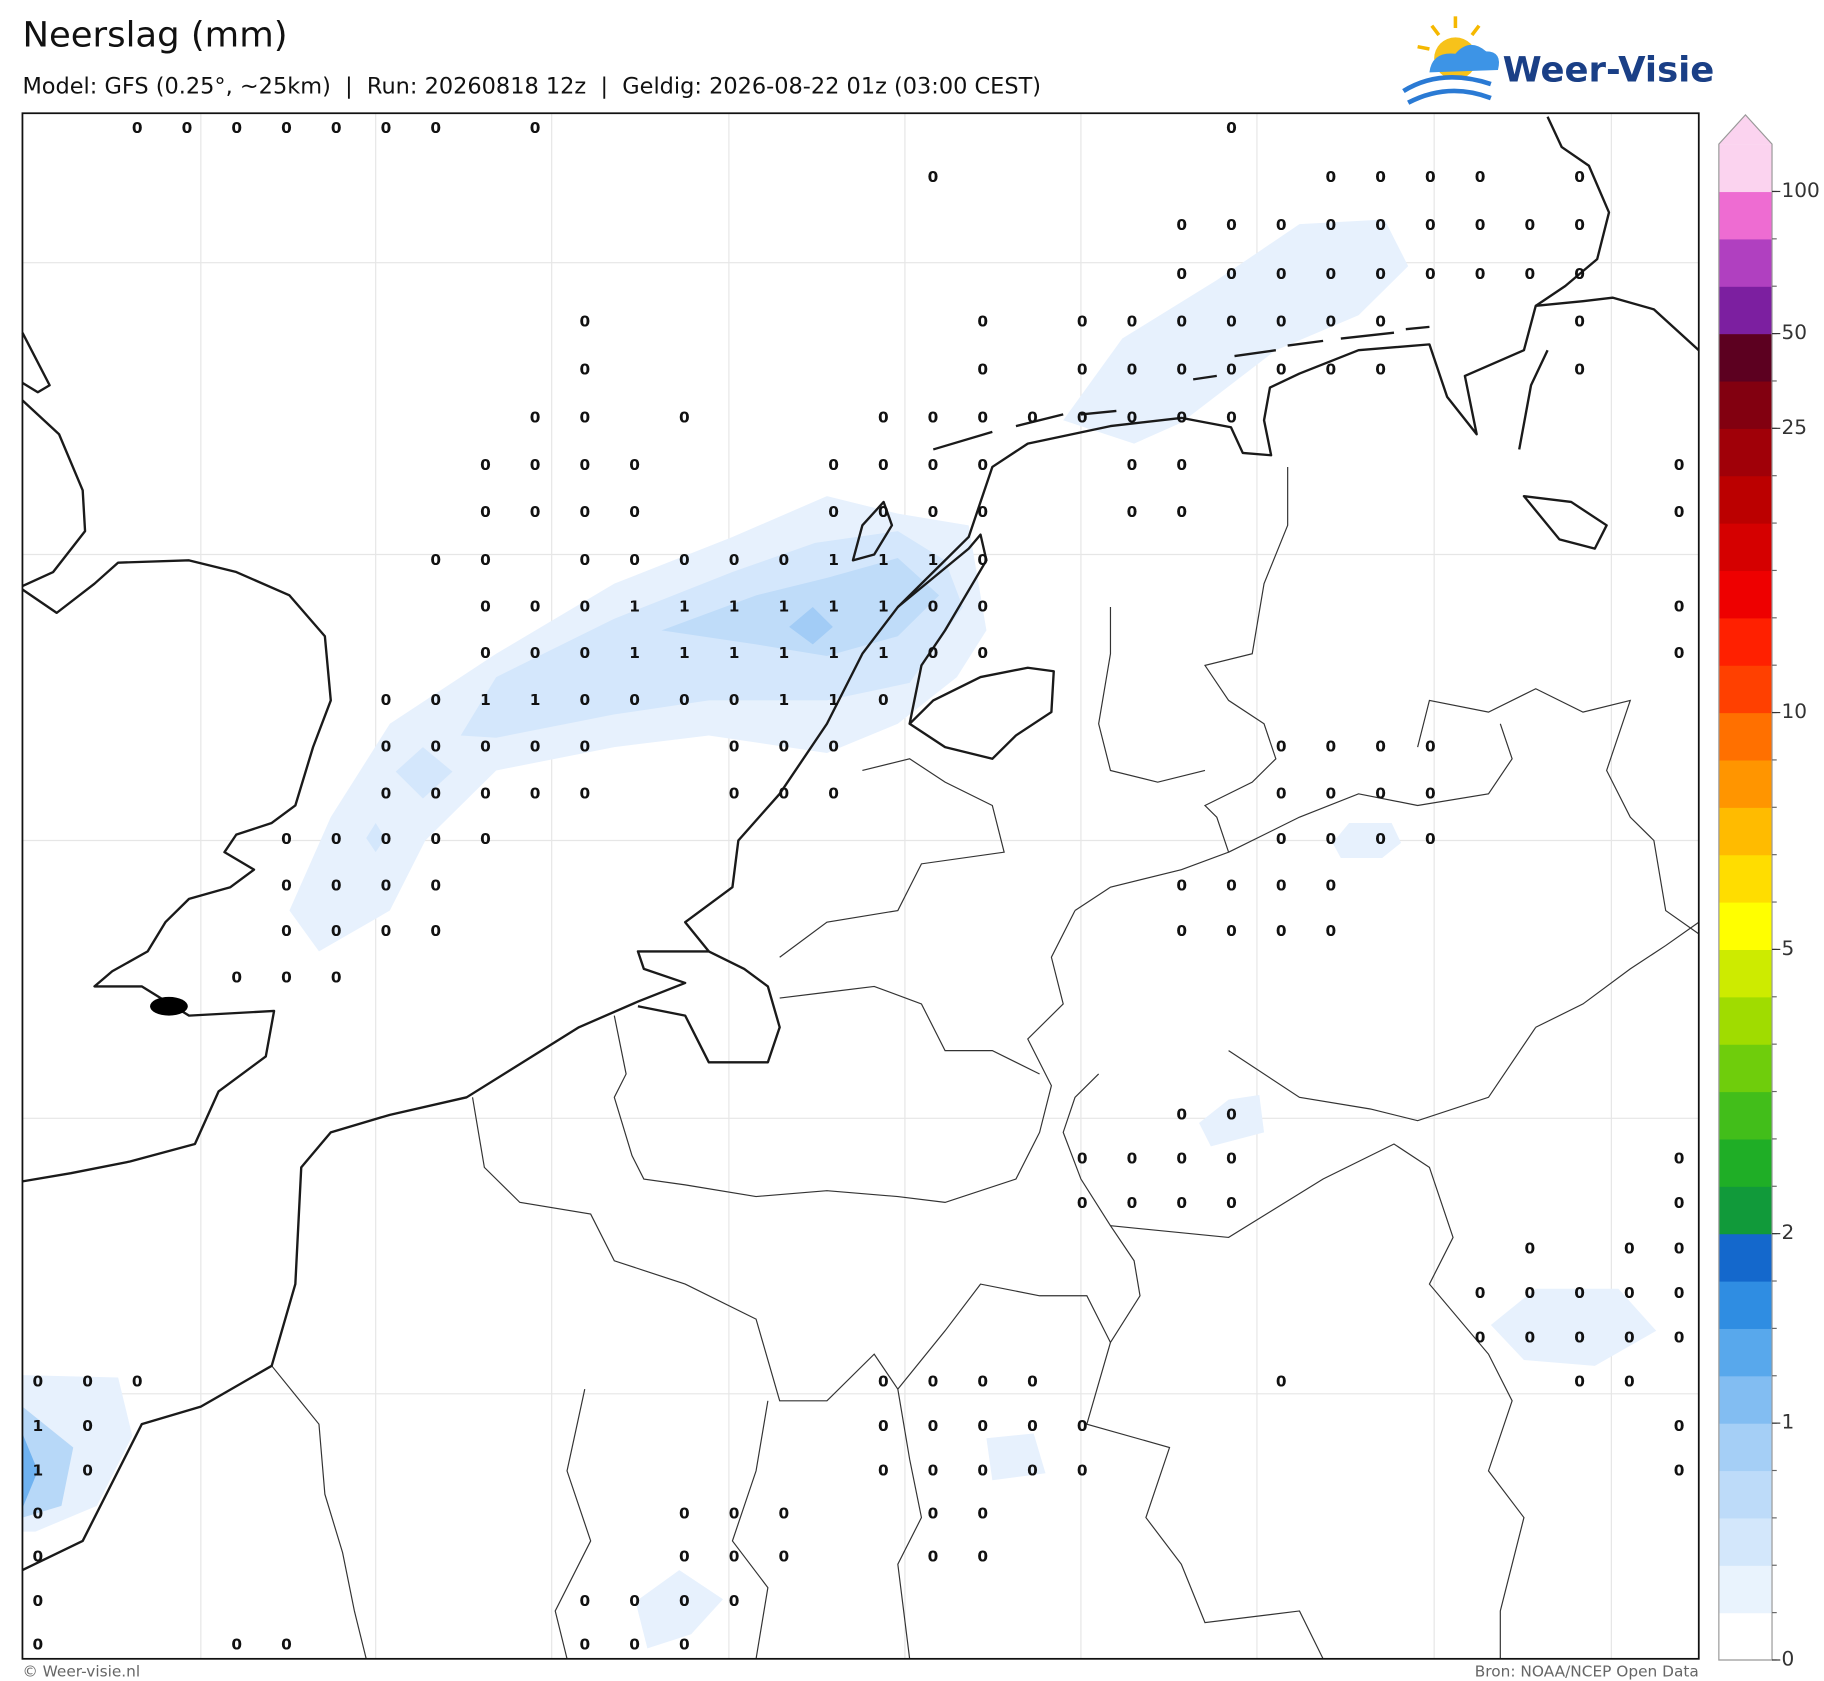  What do you see at coordinates (1787, 1232) in the screenshot?
I see `colorbar-tick-label: 2` at bounding box center [1787, 1232].